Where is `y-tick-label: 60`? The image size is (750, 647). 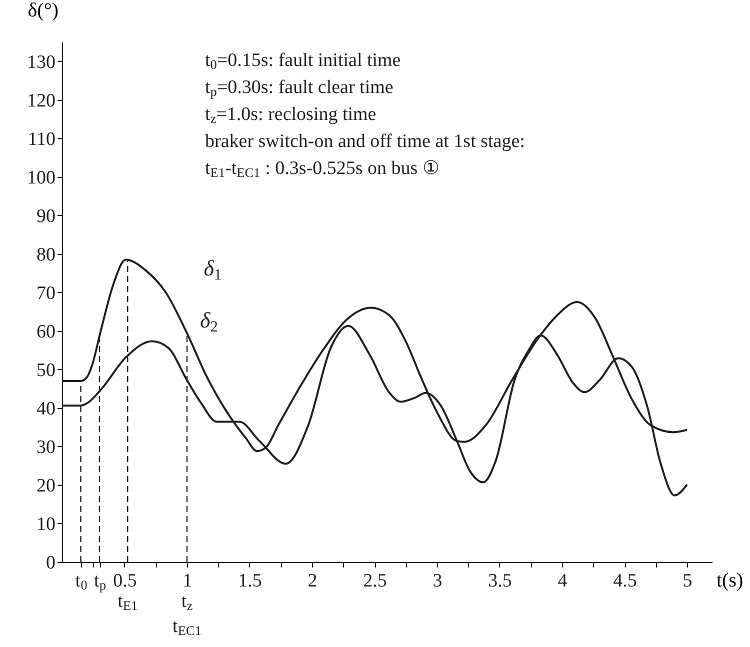
y-tick-label: 60 is located at coordinates (46, 331).